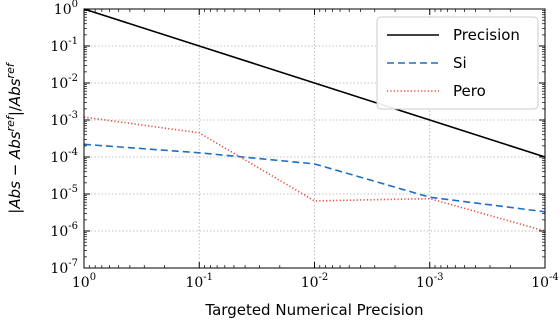 Image resolution: width=560 pixels, height=327 pixels. Describe the element at coordinates (64, 193) in the screenshot. I see `y-tick-label: 10⁻⁵` at that location.